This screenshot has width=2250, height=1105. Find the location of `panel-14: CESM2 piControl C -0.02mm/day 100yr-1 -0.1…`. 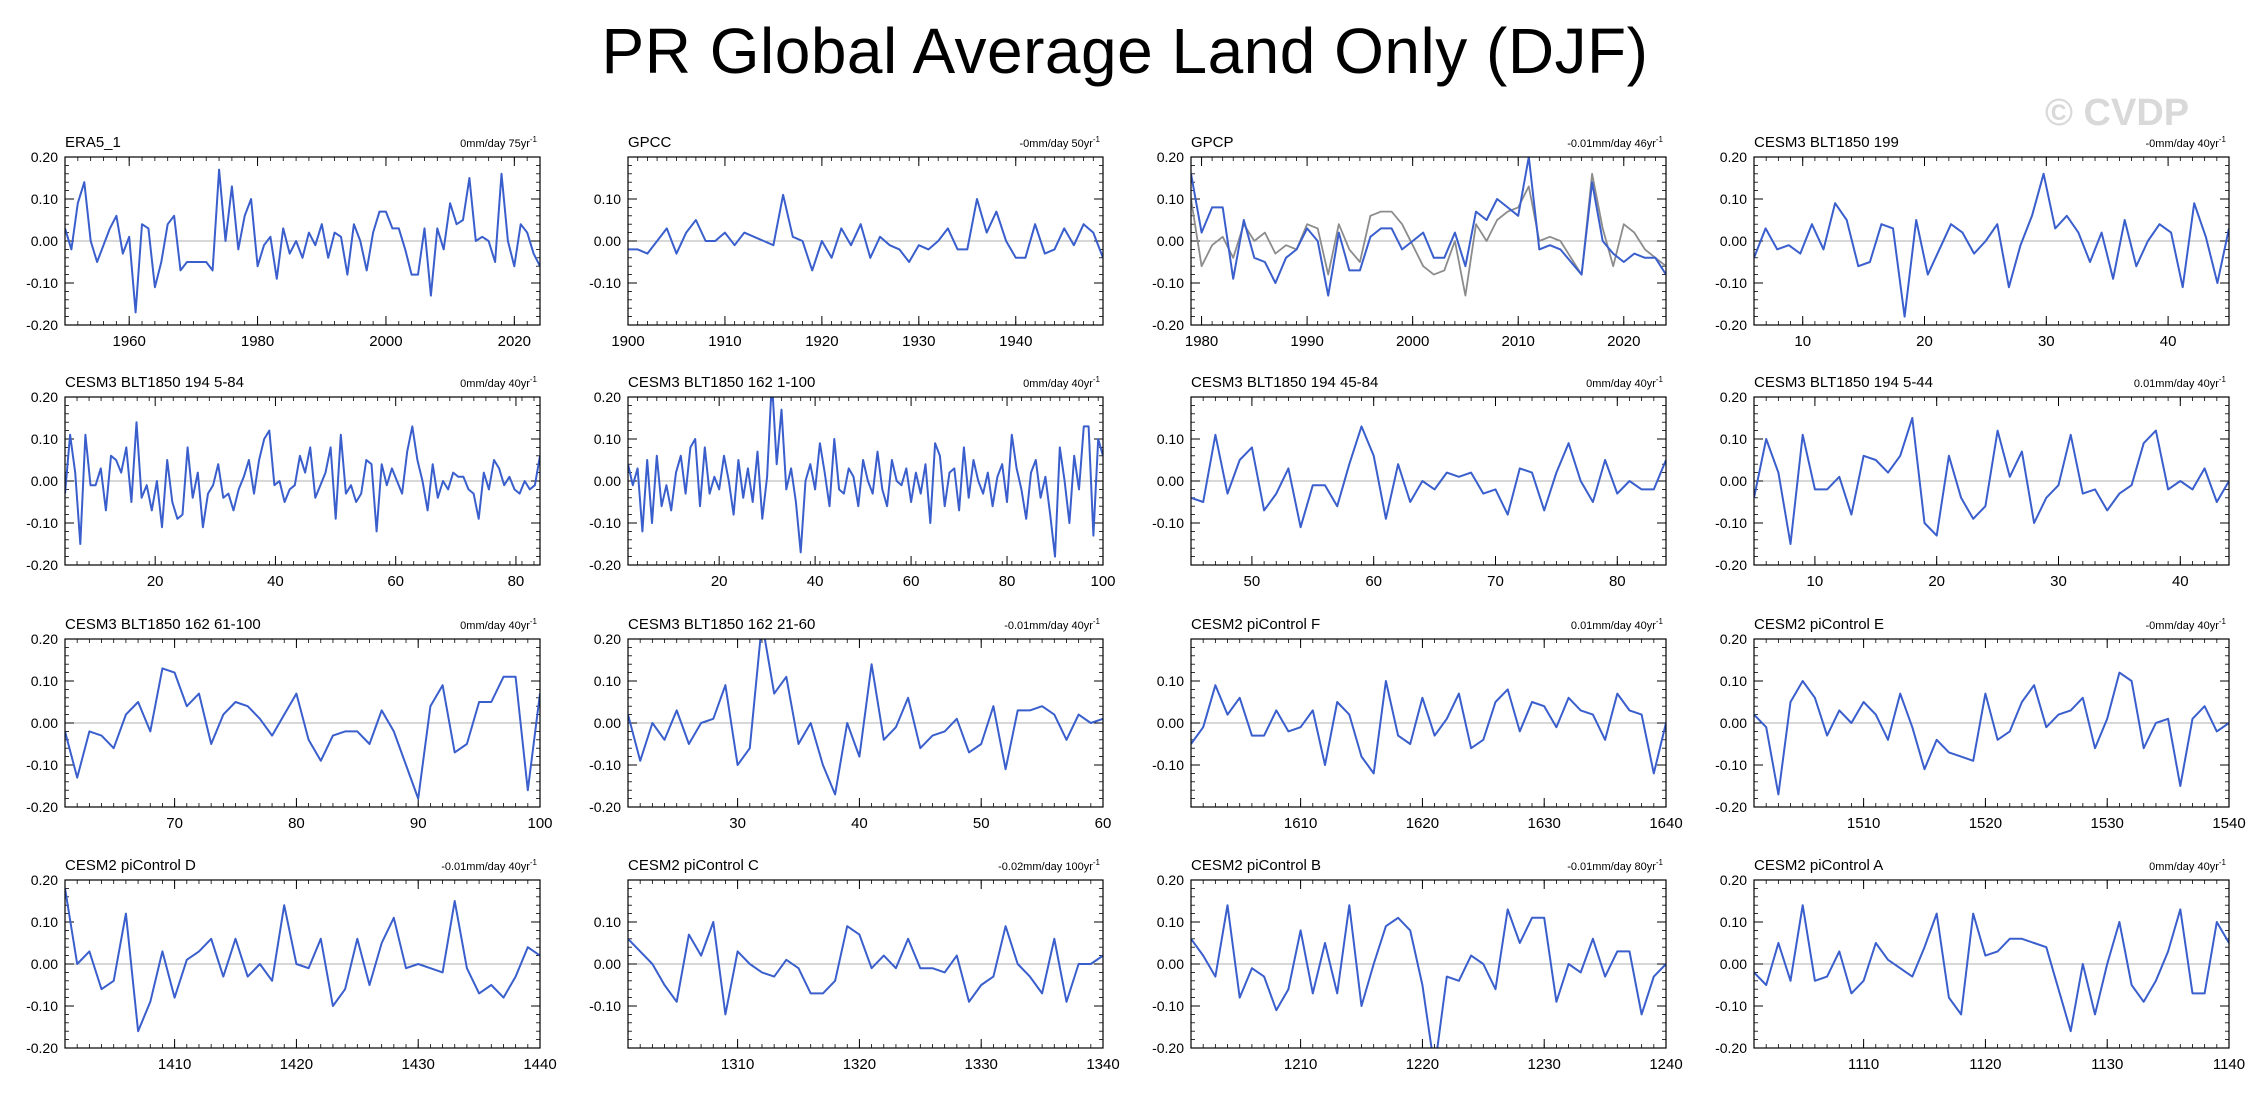

panel-14: CESM2 piControl C -0.02mm/day 100yr-1 -0.1… is located at coordinates (854, 965).